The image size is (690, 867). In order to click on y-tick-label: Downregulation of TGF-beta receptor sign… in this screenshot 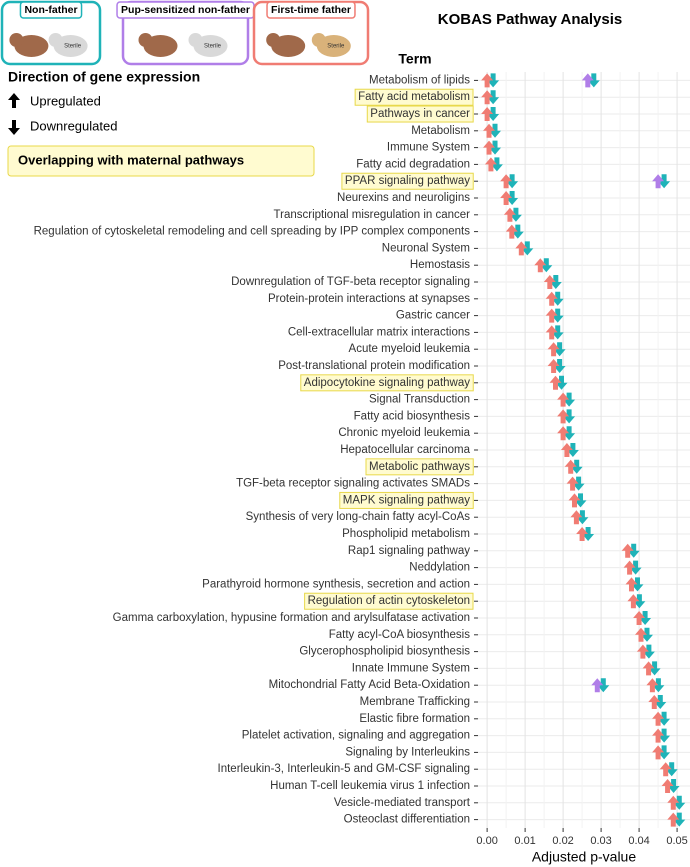, I will do `click(350, 282)`.